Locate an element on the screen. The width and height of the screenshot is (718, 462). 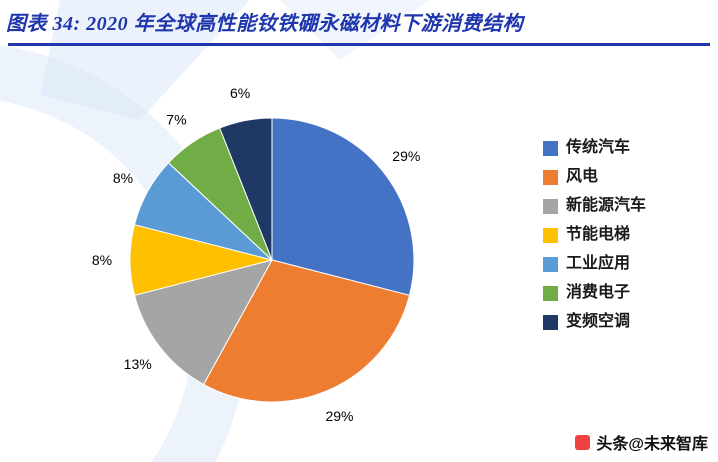
pie-label-节能电梯: 8% is located at coordinates (102, 260).